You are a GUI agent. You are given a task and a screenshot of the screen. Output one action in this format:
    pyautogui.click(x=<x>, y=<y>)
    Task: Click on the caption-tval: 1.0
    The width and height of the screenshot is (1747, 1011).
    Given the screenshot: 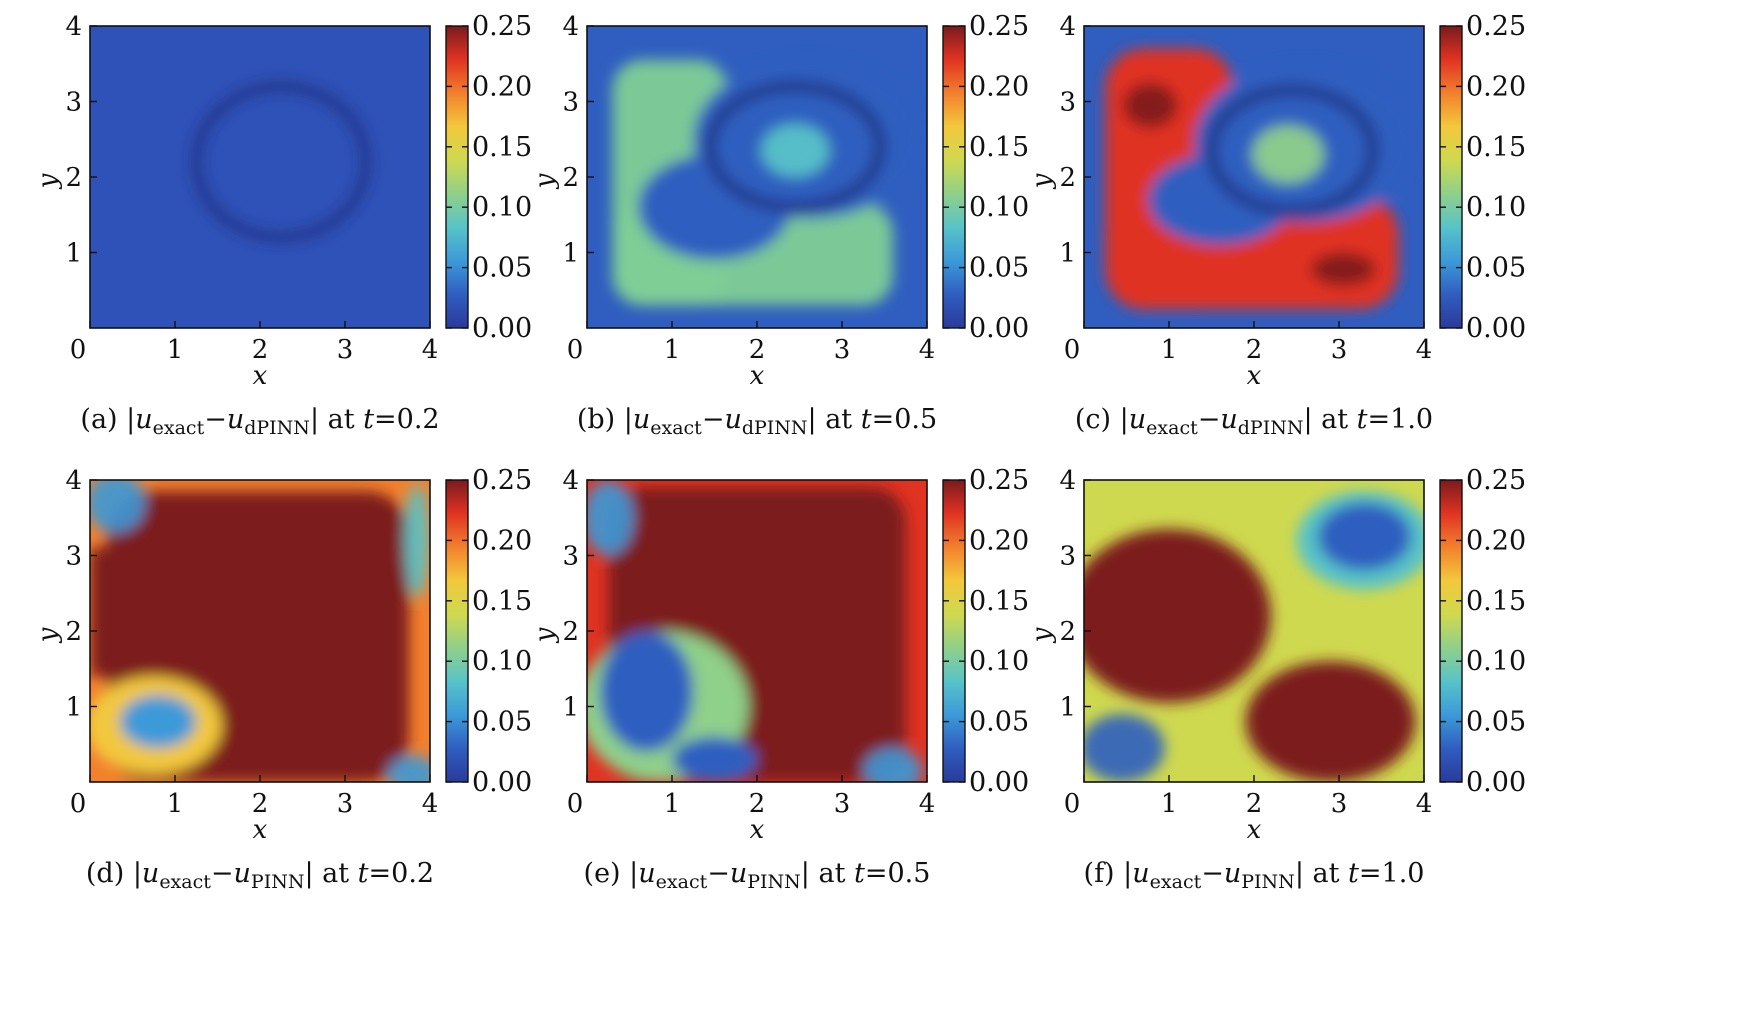 What is the action you would take?
    pyautogui.click(x=1411, y=419)
    